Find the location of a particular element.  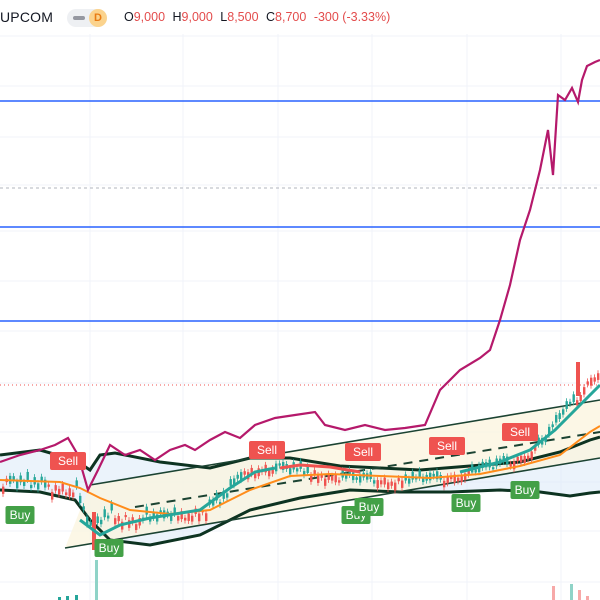

symbol-name: UPCOM is located at coordinates (27, 17).